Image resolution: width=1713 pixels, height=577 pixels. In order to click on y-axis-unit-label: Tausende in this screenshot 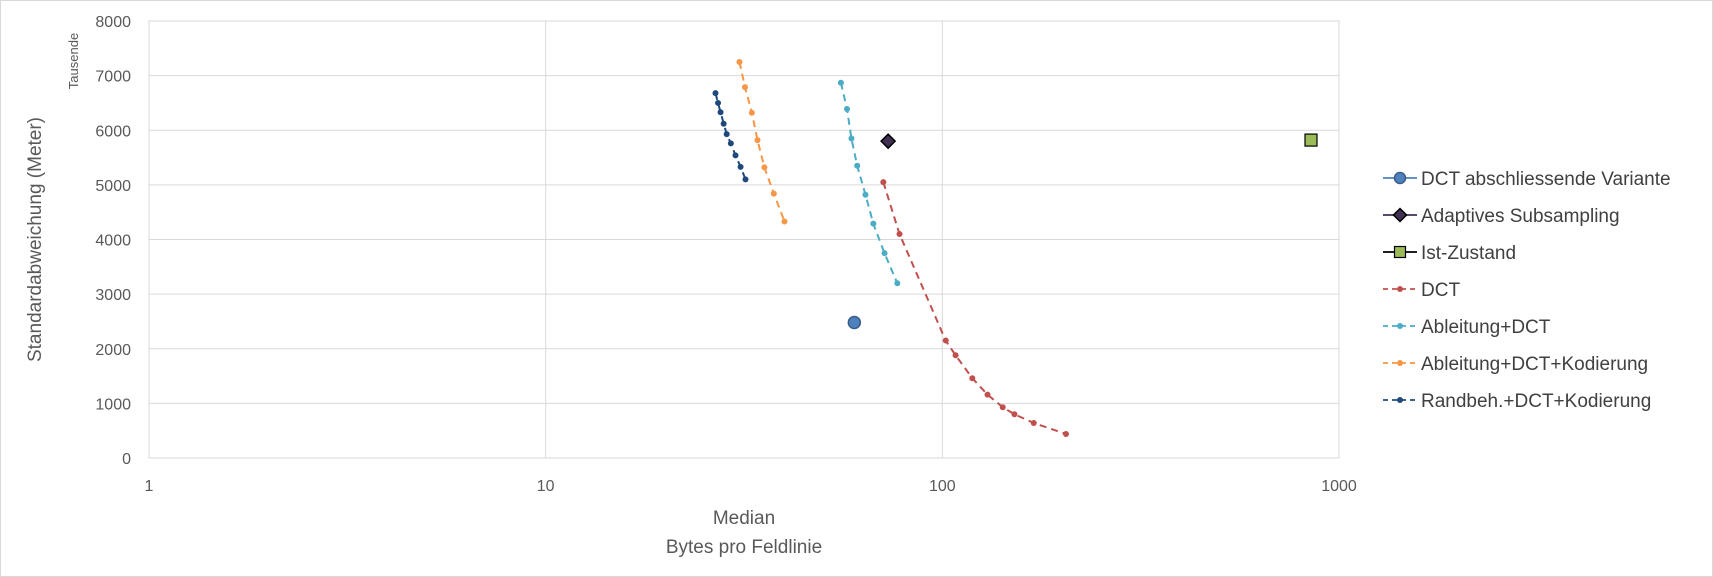, I will do `click(73, 61)`.